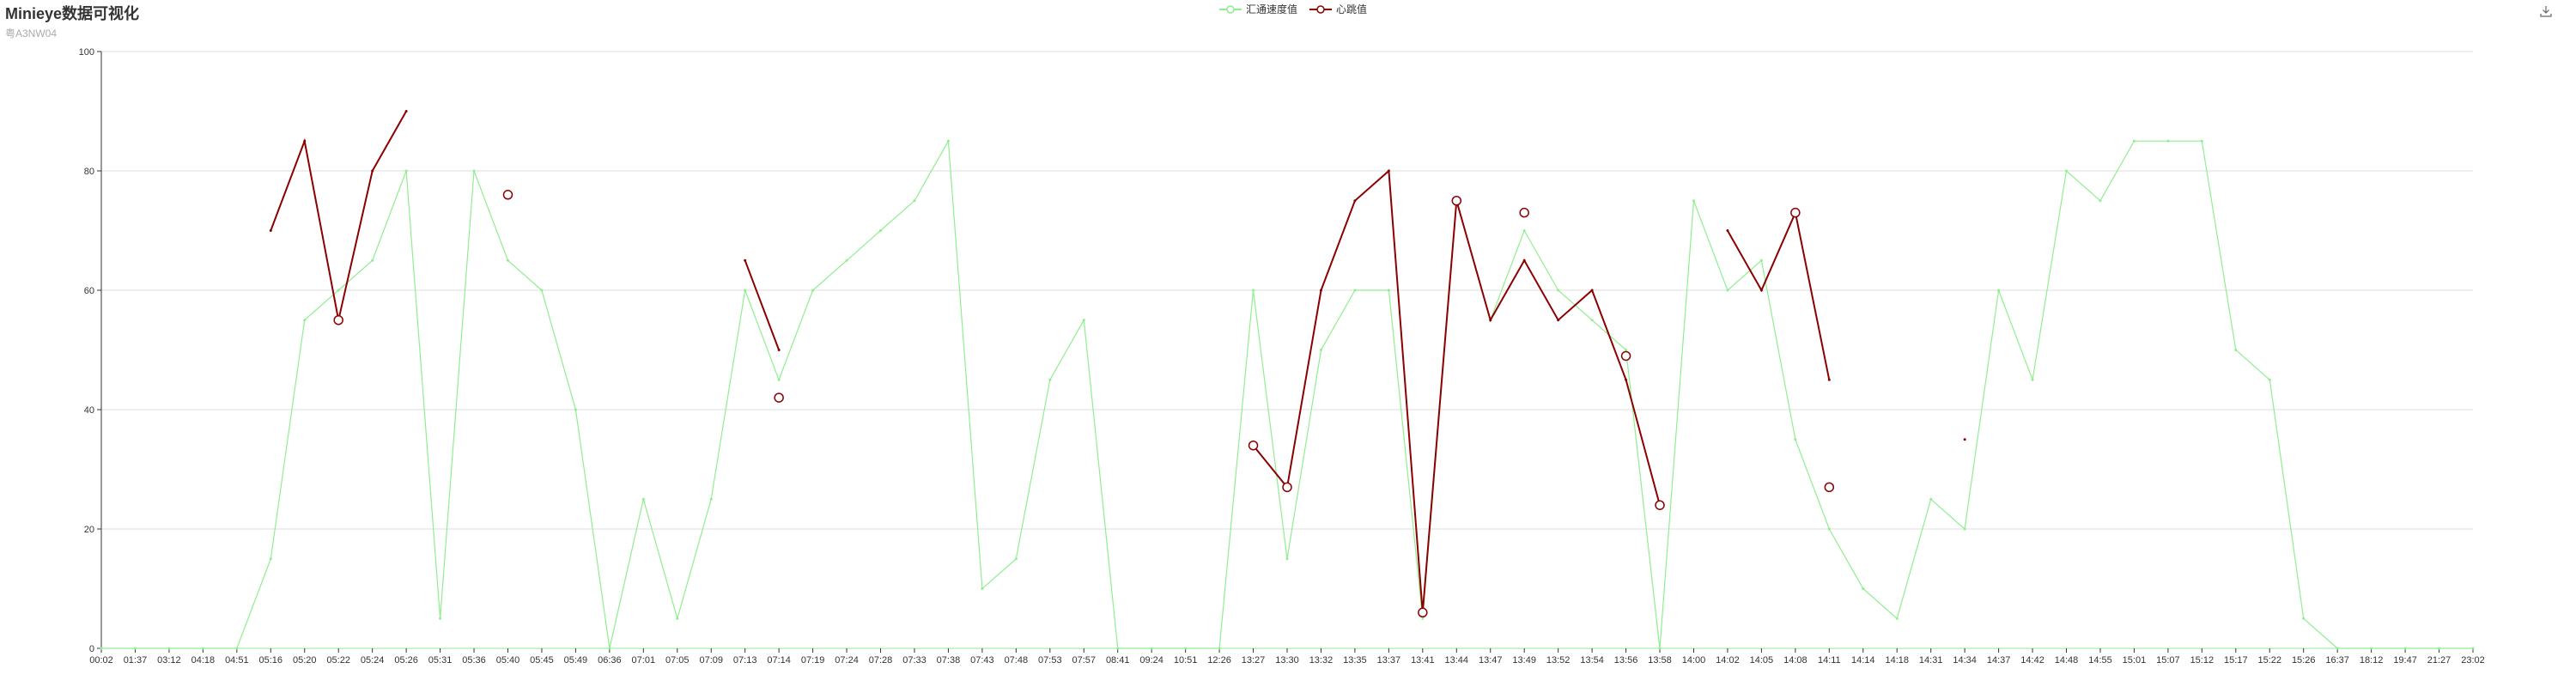 This screenshot has height=687, width=2576. Describe the element at coordinates (305, 660) in the screenshot. I see `x-tick-label-6: 05:20` at that location.